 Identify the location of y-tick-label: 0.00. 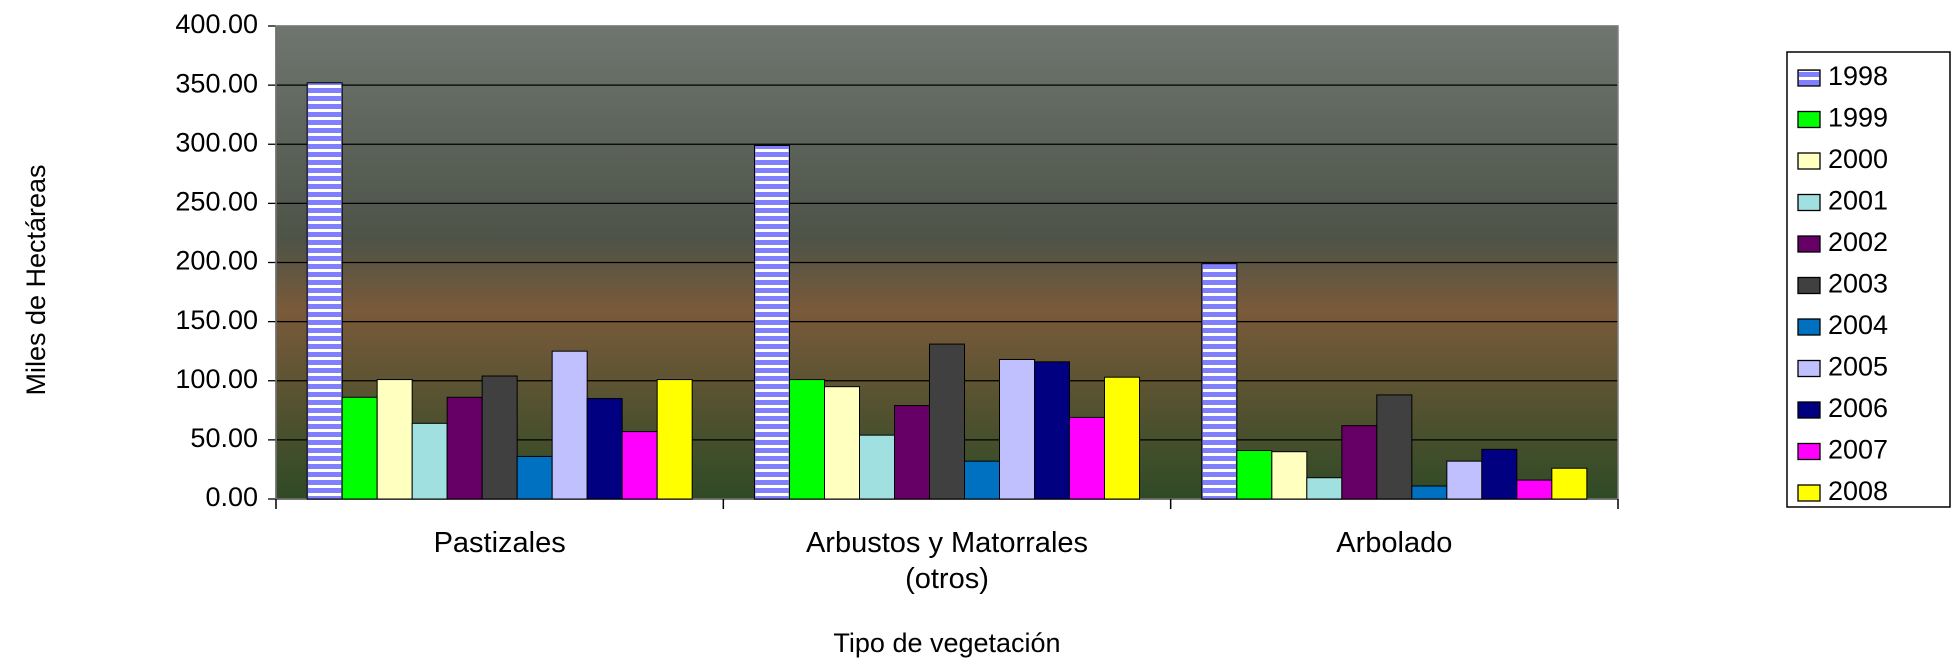
(231, 497).